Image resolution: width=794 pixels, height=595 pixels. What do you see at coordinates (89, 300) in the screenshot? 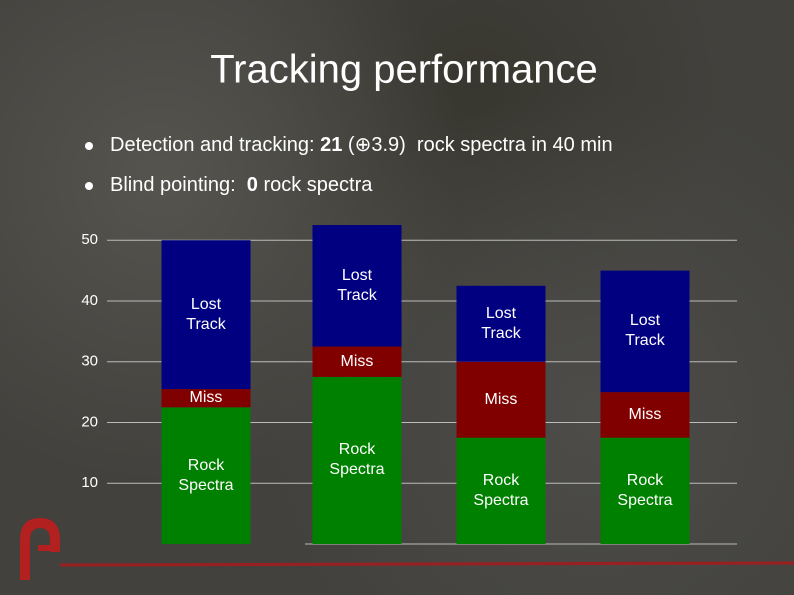
I see `y-tick-label: 40` at bounding box center [89, 300].